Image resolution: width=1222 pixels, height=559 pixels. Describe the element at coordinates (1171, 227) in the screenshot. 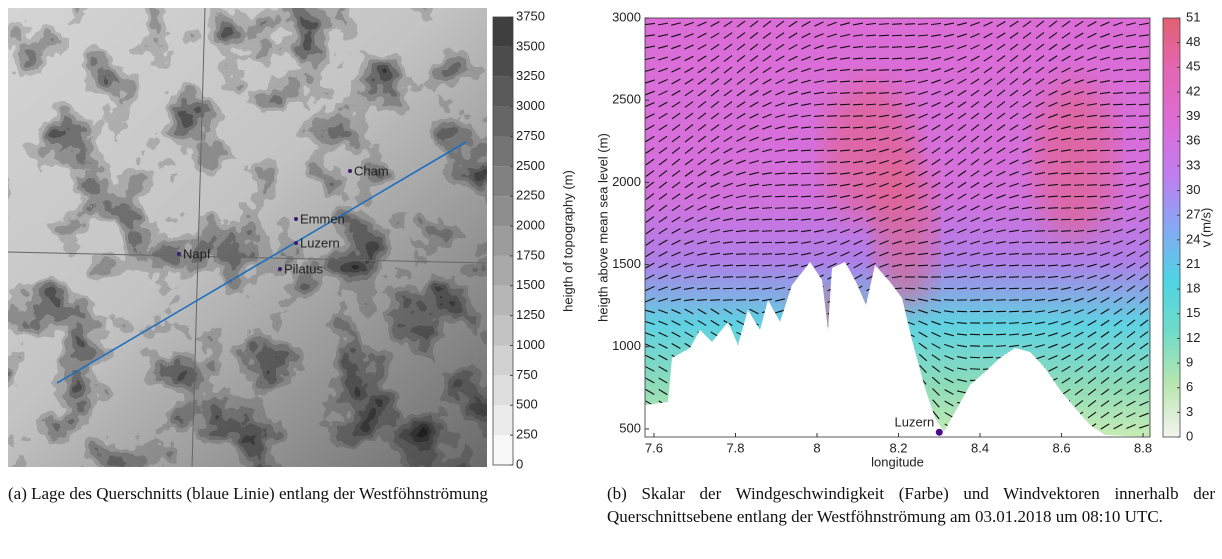

I see `colorbar` at that location.